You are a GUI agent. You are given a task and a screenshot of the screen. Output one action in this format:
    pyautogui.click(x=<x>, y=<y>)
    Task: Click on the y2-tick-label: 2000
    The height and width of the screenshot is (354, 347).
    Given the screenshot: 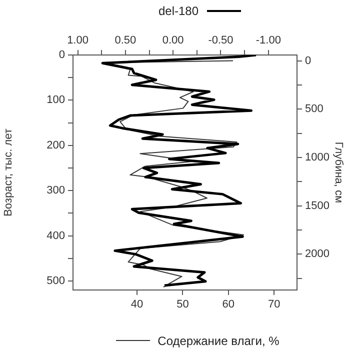 What is the action you would take?
    pyautogui.click(x=317, y=254)
    